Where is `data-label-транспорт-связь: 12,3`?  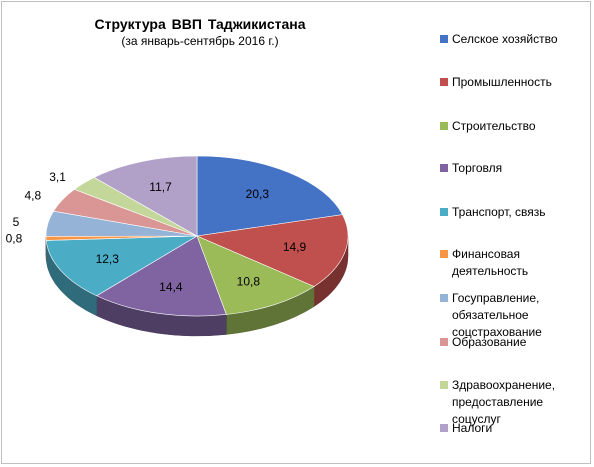 data-label-транспорт-связь: 12,3 is located at coordinates (108, 259).